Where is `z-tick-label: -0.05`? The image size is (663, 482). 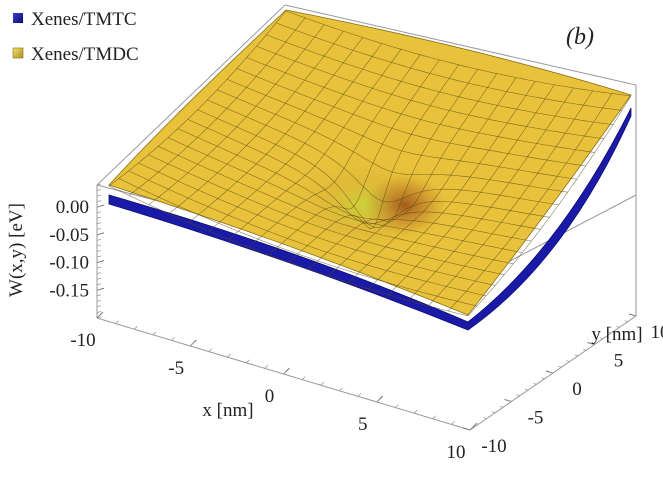 z-tick-label: -0.05 is located at coordinates (69, 235).